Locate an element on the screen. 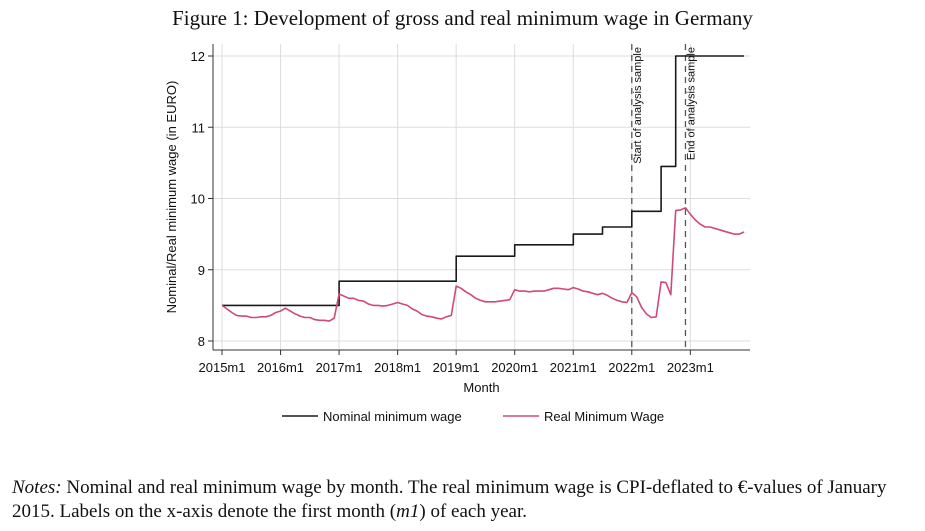  x-axis-label: Month is located at coordinates (481, 387).